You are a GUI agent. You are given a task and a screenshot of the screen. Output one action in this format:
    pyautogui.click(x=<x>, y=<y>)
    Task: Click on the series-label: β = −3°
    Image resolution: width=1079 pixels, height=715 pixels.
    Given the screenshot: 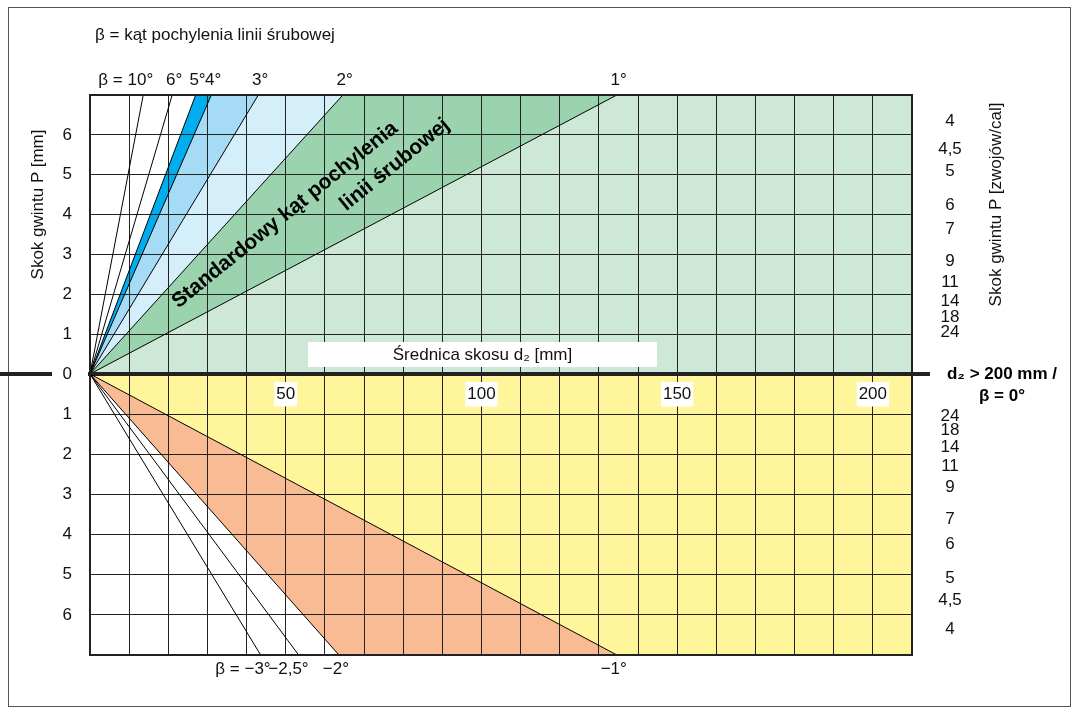 What is the action you would take?
    pyautogui.click(x=243, y=669)
    